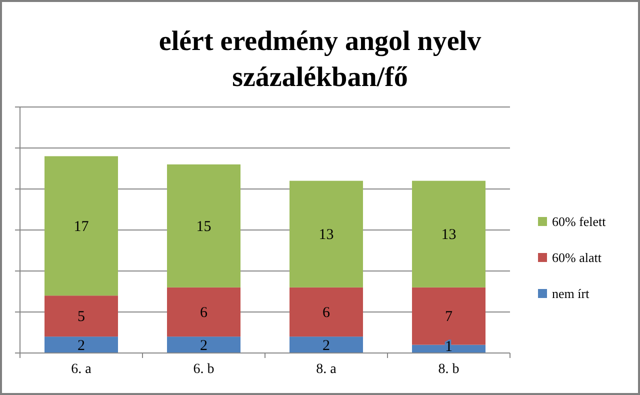 The width and height of the screenshot is (640, 395). Describe the element at coordinates (81, 369) in the screenshot. I see `x-tick-label: 6. a` at that location.